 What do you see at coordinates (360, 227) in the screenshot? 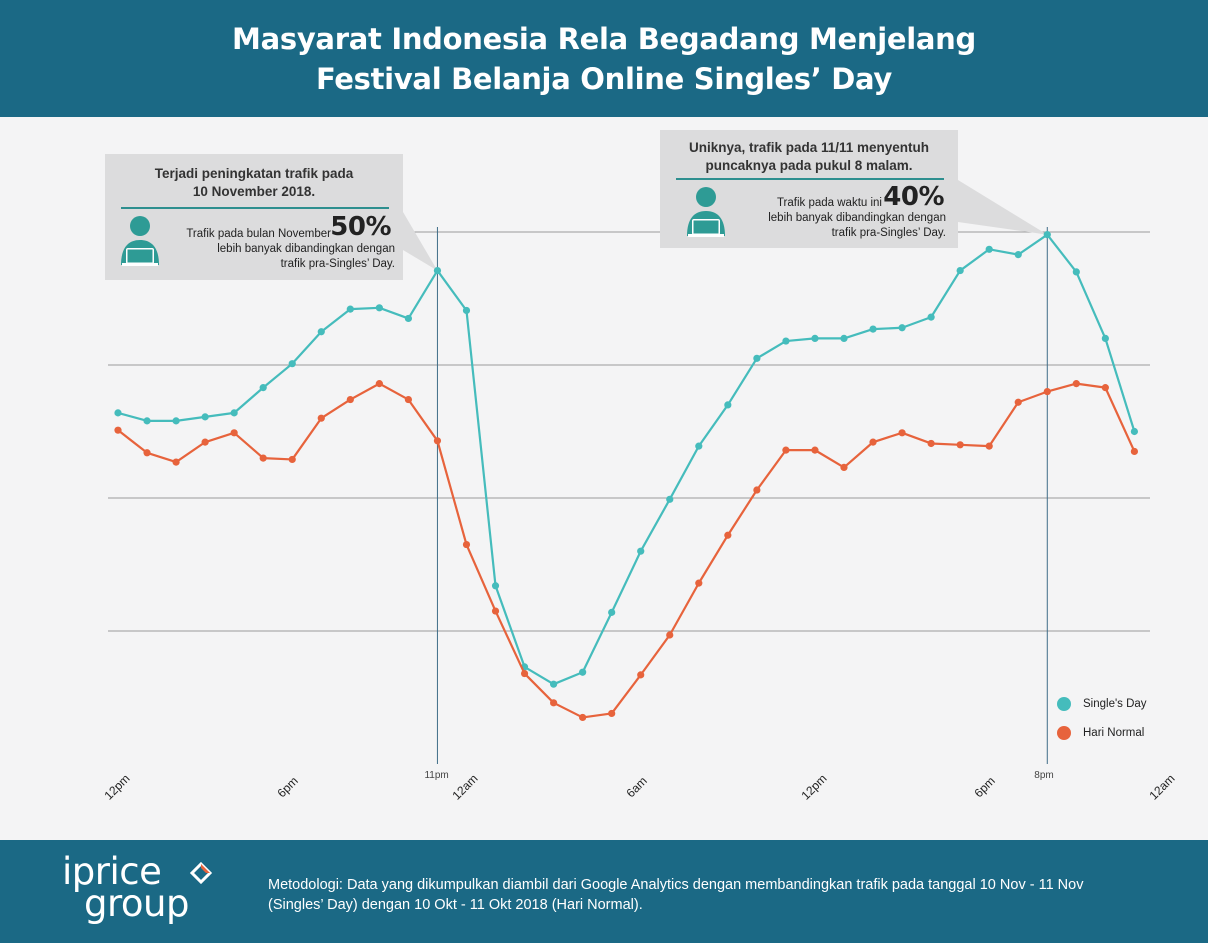
I see `callout-november-percent: 50%` at bounding box center [360, 227].